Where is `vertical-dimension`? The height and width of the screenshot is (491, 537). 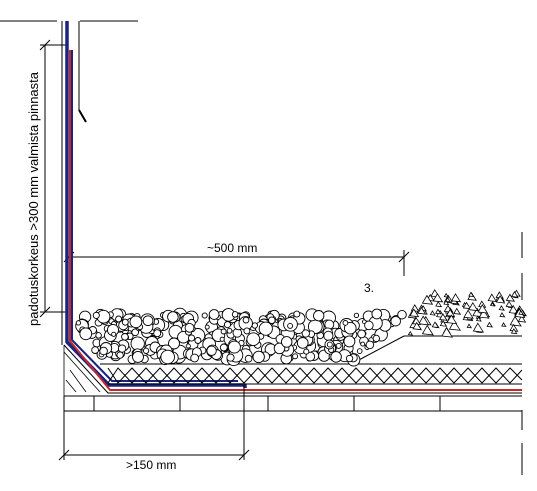
vertical-dimension is located at coordinates (53, 178).